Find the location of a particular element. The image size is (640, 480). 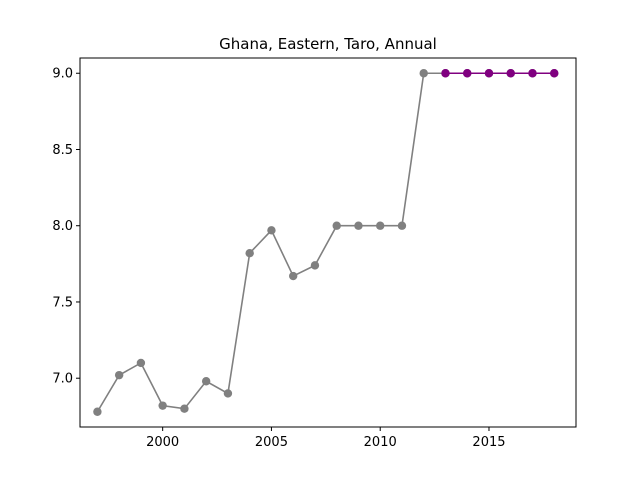

chart-title: Ghana, Eastern, Taro, Annual is located at coordinates (328, 44).